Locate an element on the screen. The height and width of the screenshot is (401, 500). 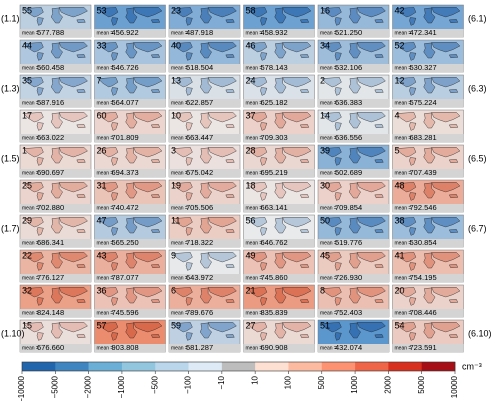
panel-id: 25 is located at coordinates (27, 185).